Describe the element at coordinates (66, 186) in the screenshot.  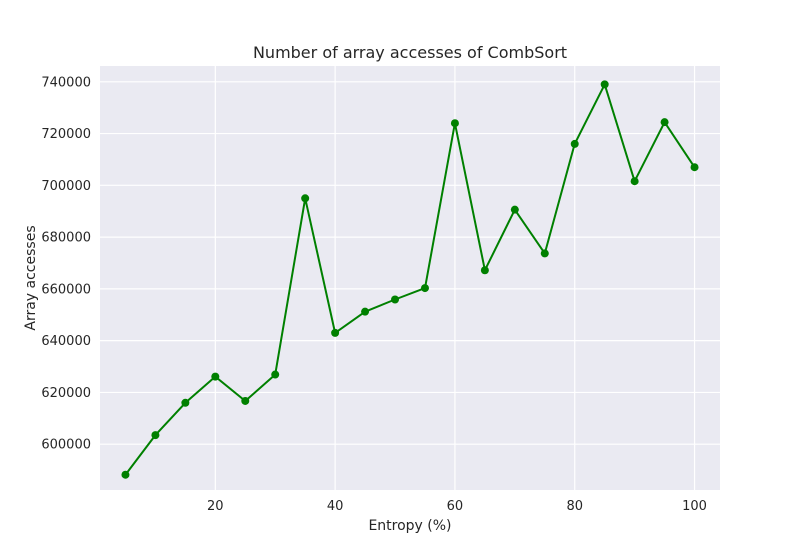
I see `y-tick-label: 700000` at that location.